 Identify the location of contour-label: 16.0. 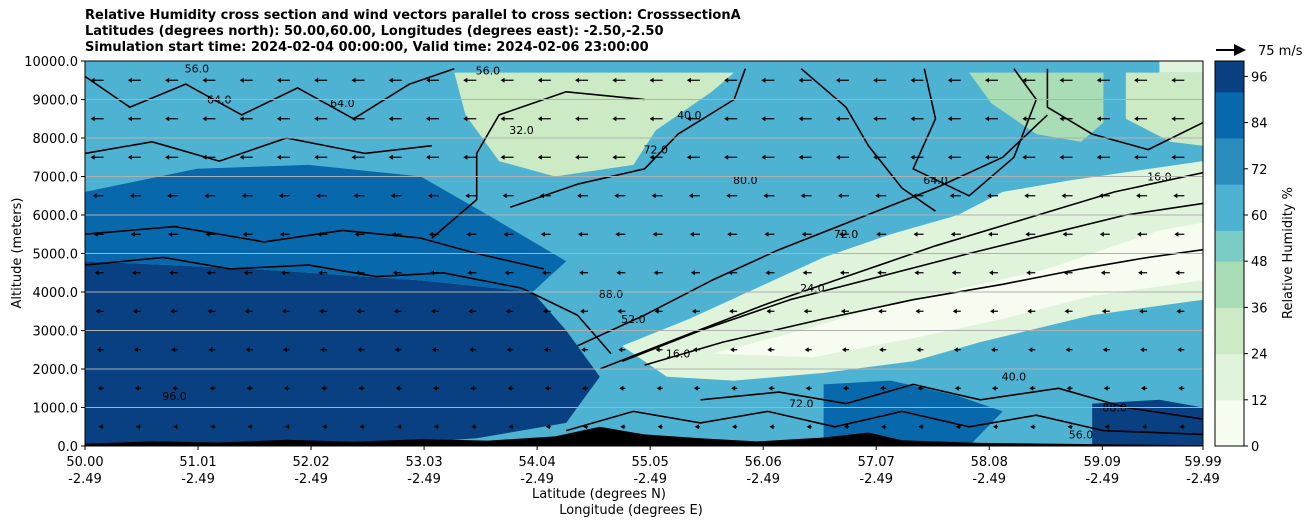
(678, 353).